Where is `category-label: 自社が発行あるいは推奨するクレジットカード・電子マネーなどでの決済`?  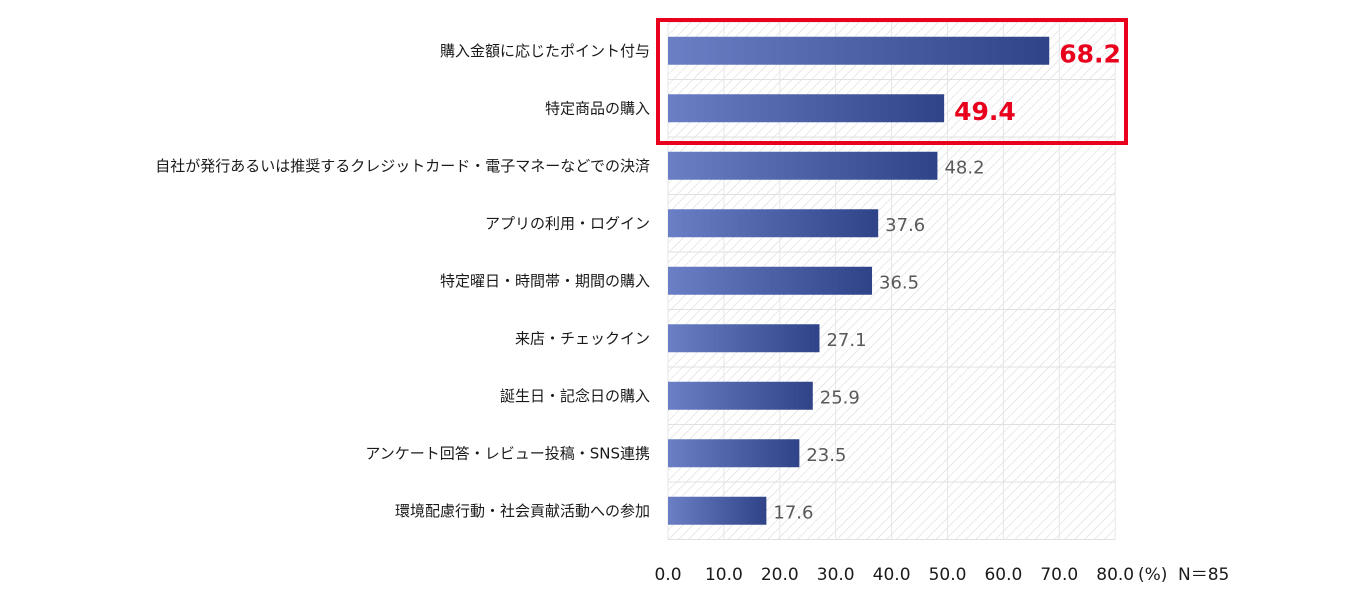
category-label: 自社が発行あるいは推奨するクレジットカード・電子マネーなどでの決済 is located at coordinates (402, 166).